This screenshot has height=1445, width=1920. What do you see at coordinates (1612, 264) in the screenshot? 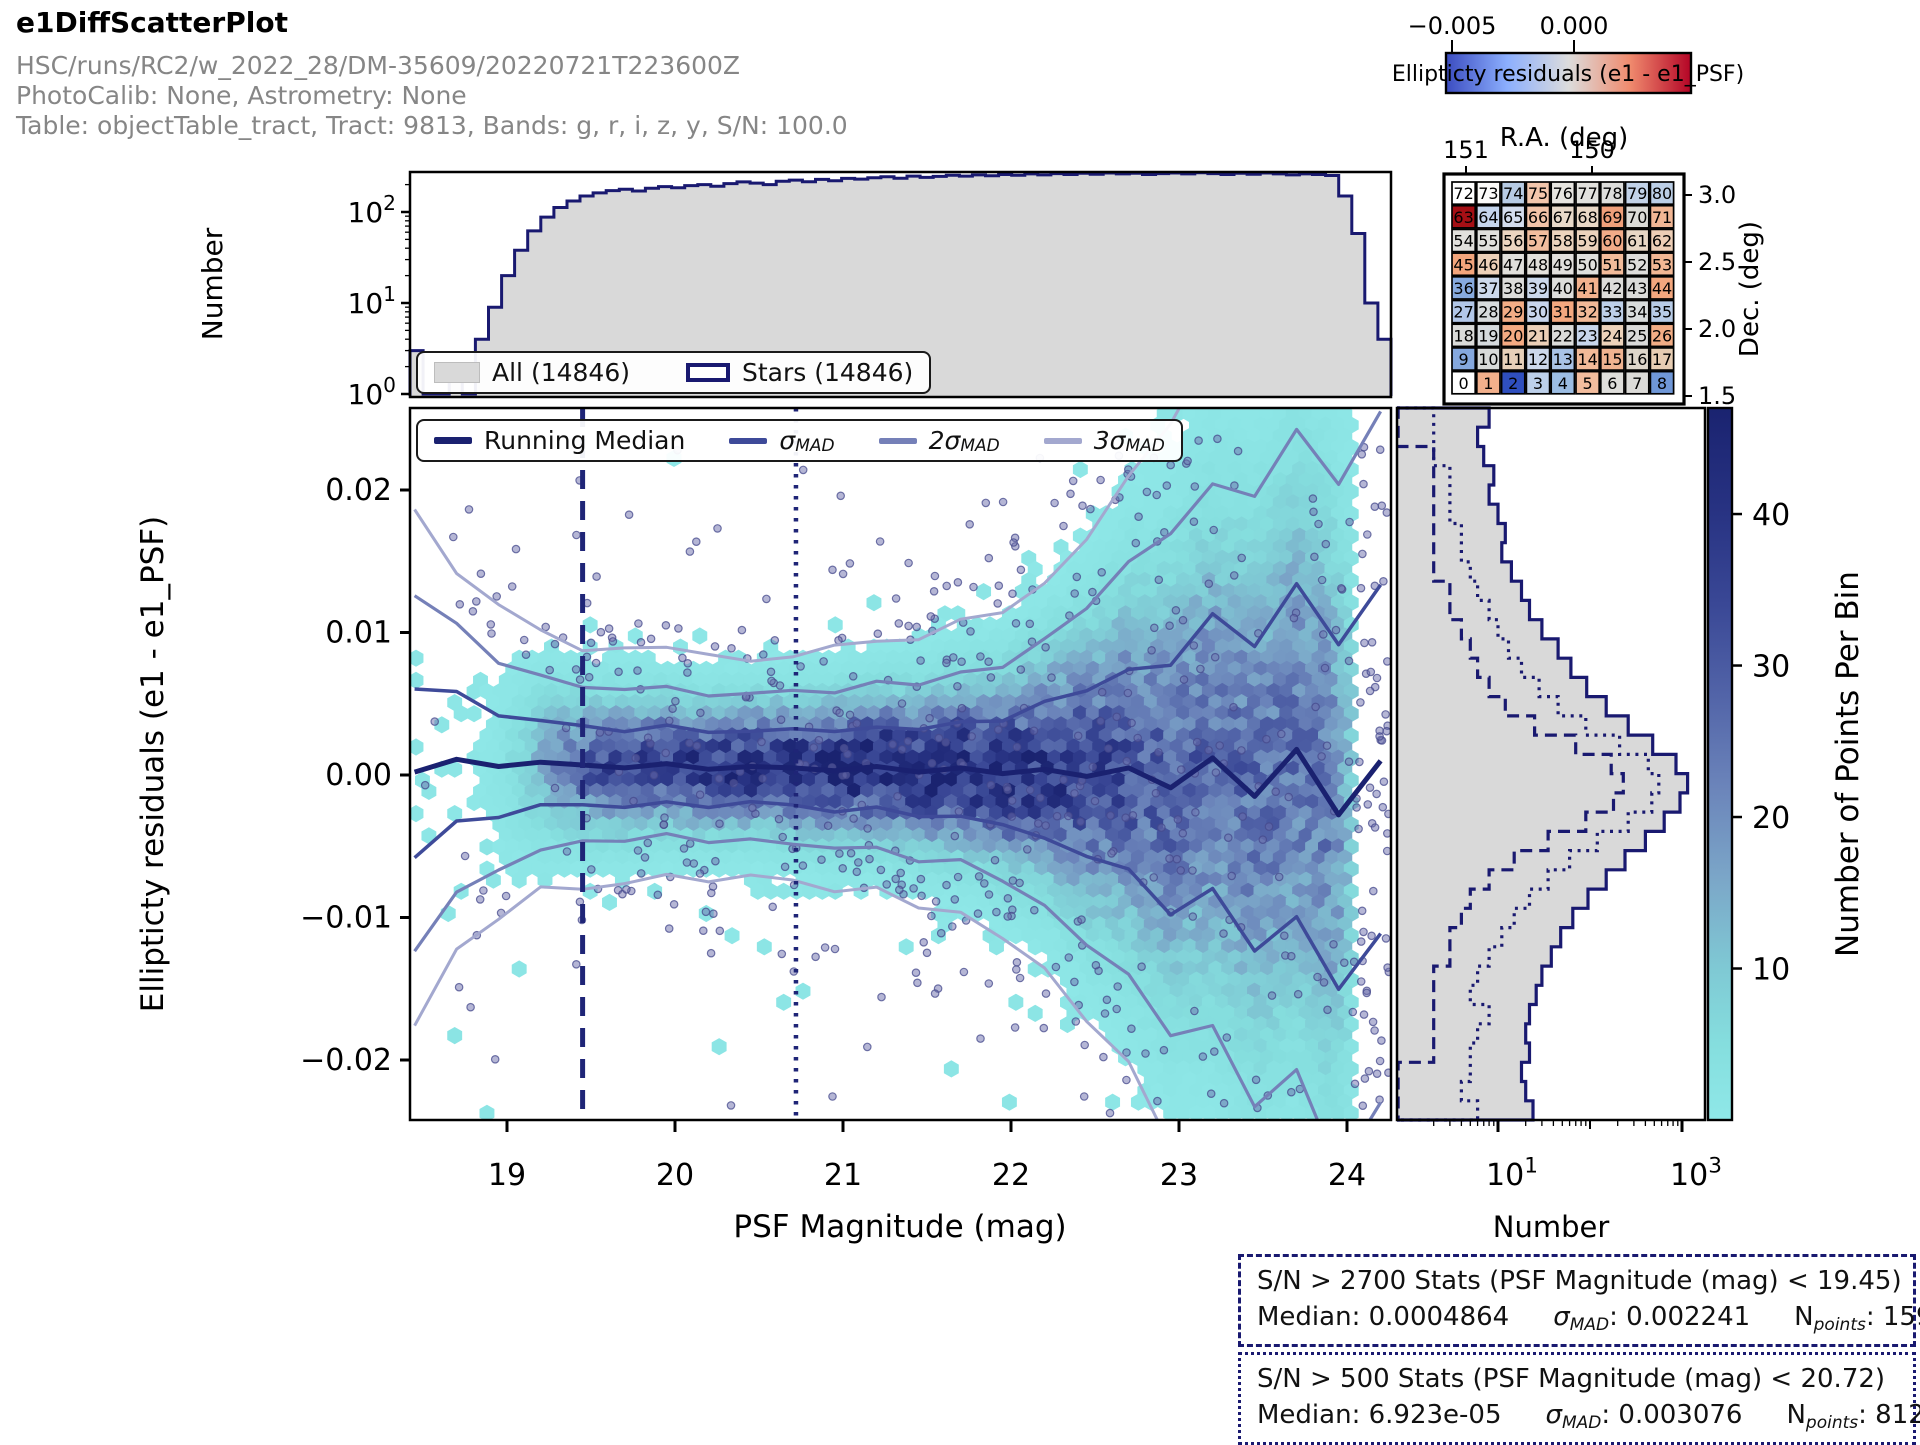
I see `svg-text: 51` at bounding box center [1612, 264].